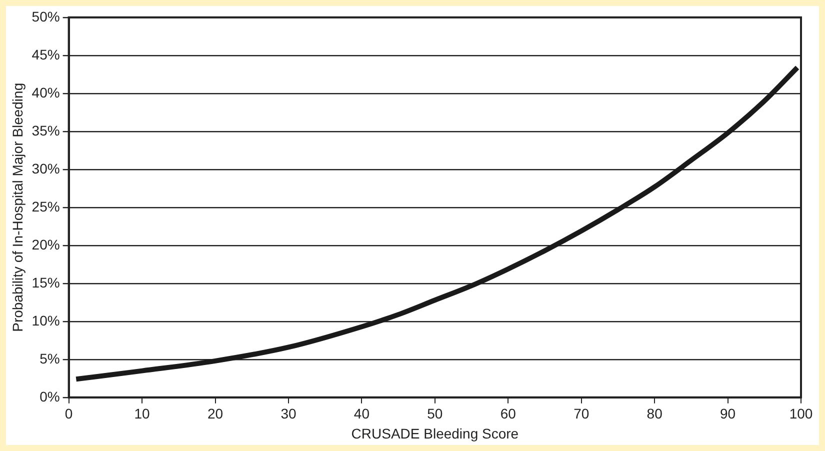 This screenshot has width=825, height=451. I want to click on x-tick-label: 100, so click(801, 414).